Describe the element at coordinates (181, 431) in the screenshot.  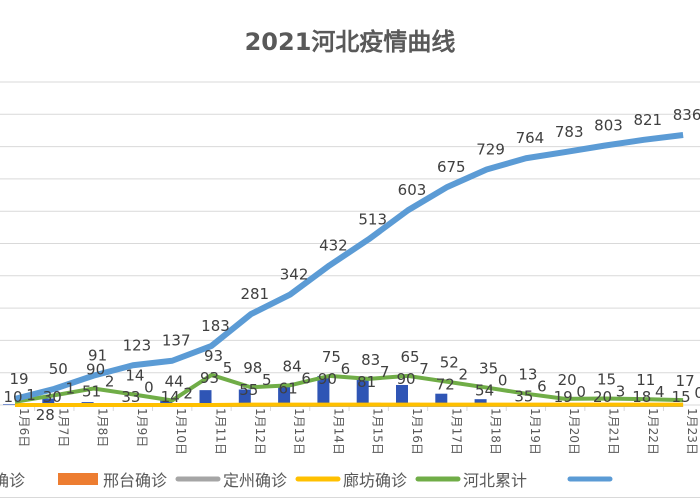
I see `x-tick-label: 1月10日` at that location.